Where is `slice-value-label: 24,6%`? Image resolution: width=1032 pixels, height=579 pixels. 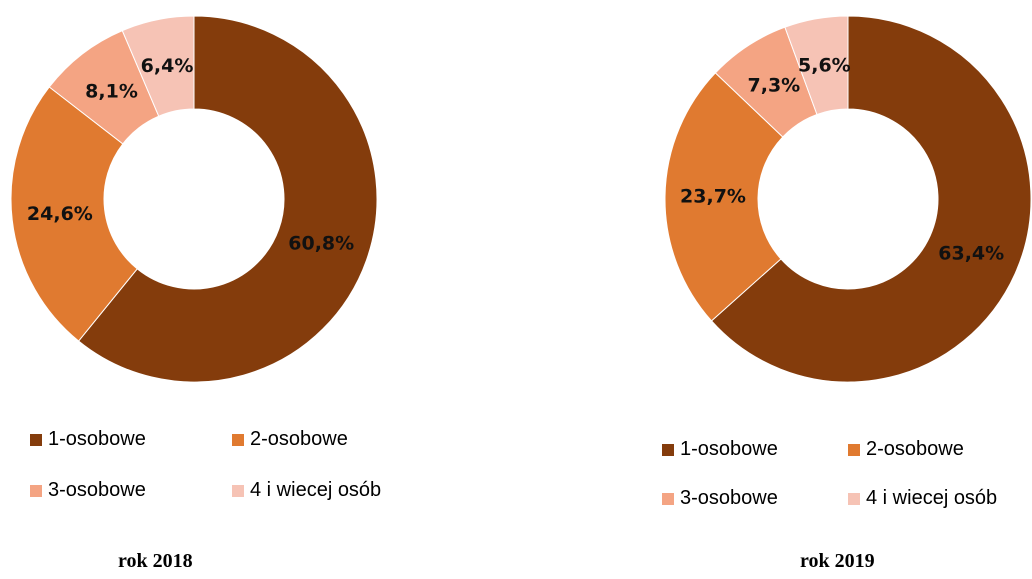 slice-value-label: 24,6% is located at coordinates (60, 214).